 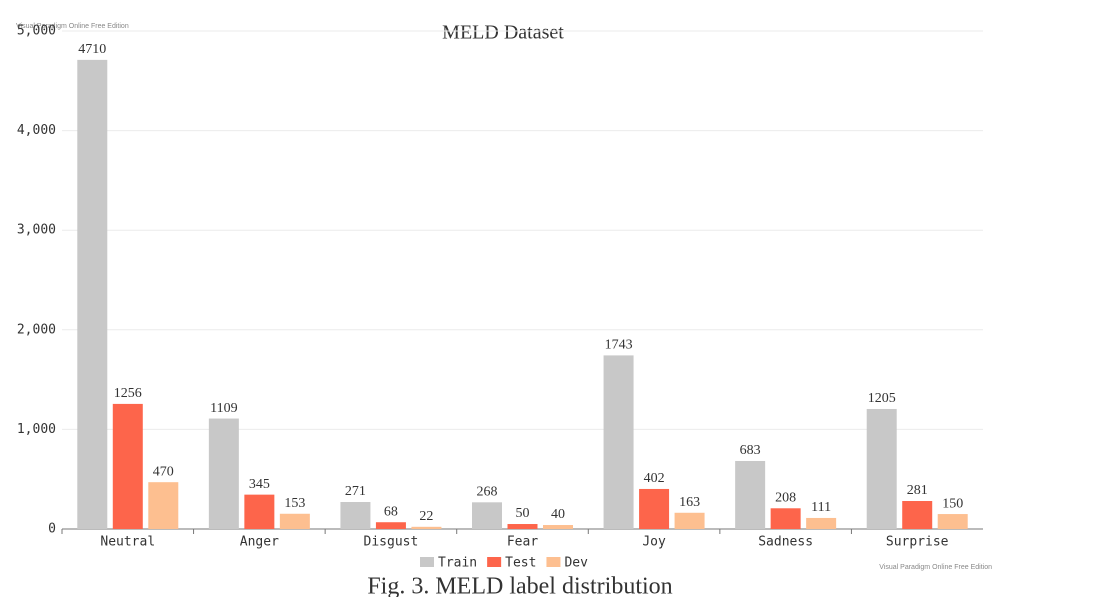 I want to click on legend-label: Train, so click(x=457, y=563).